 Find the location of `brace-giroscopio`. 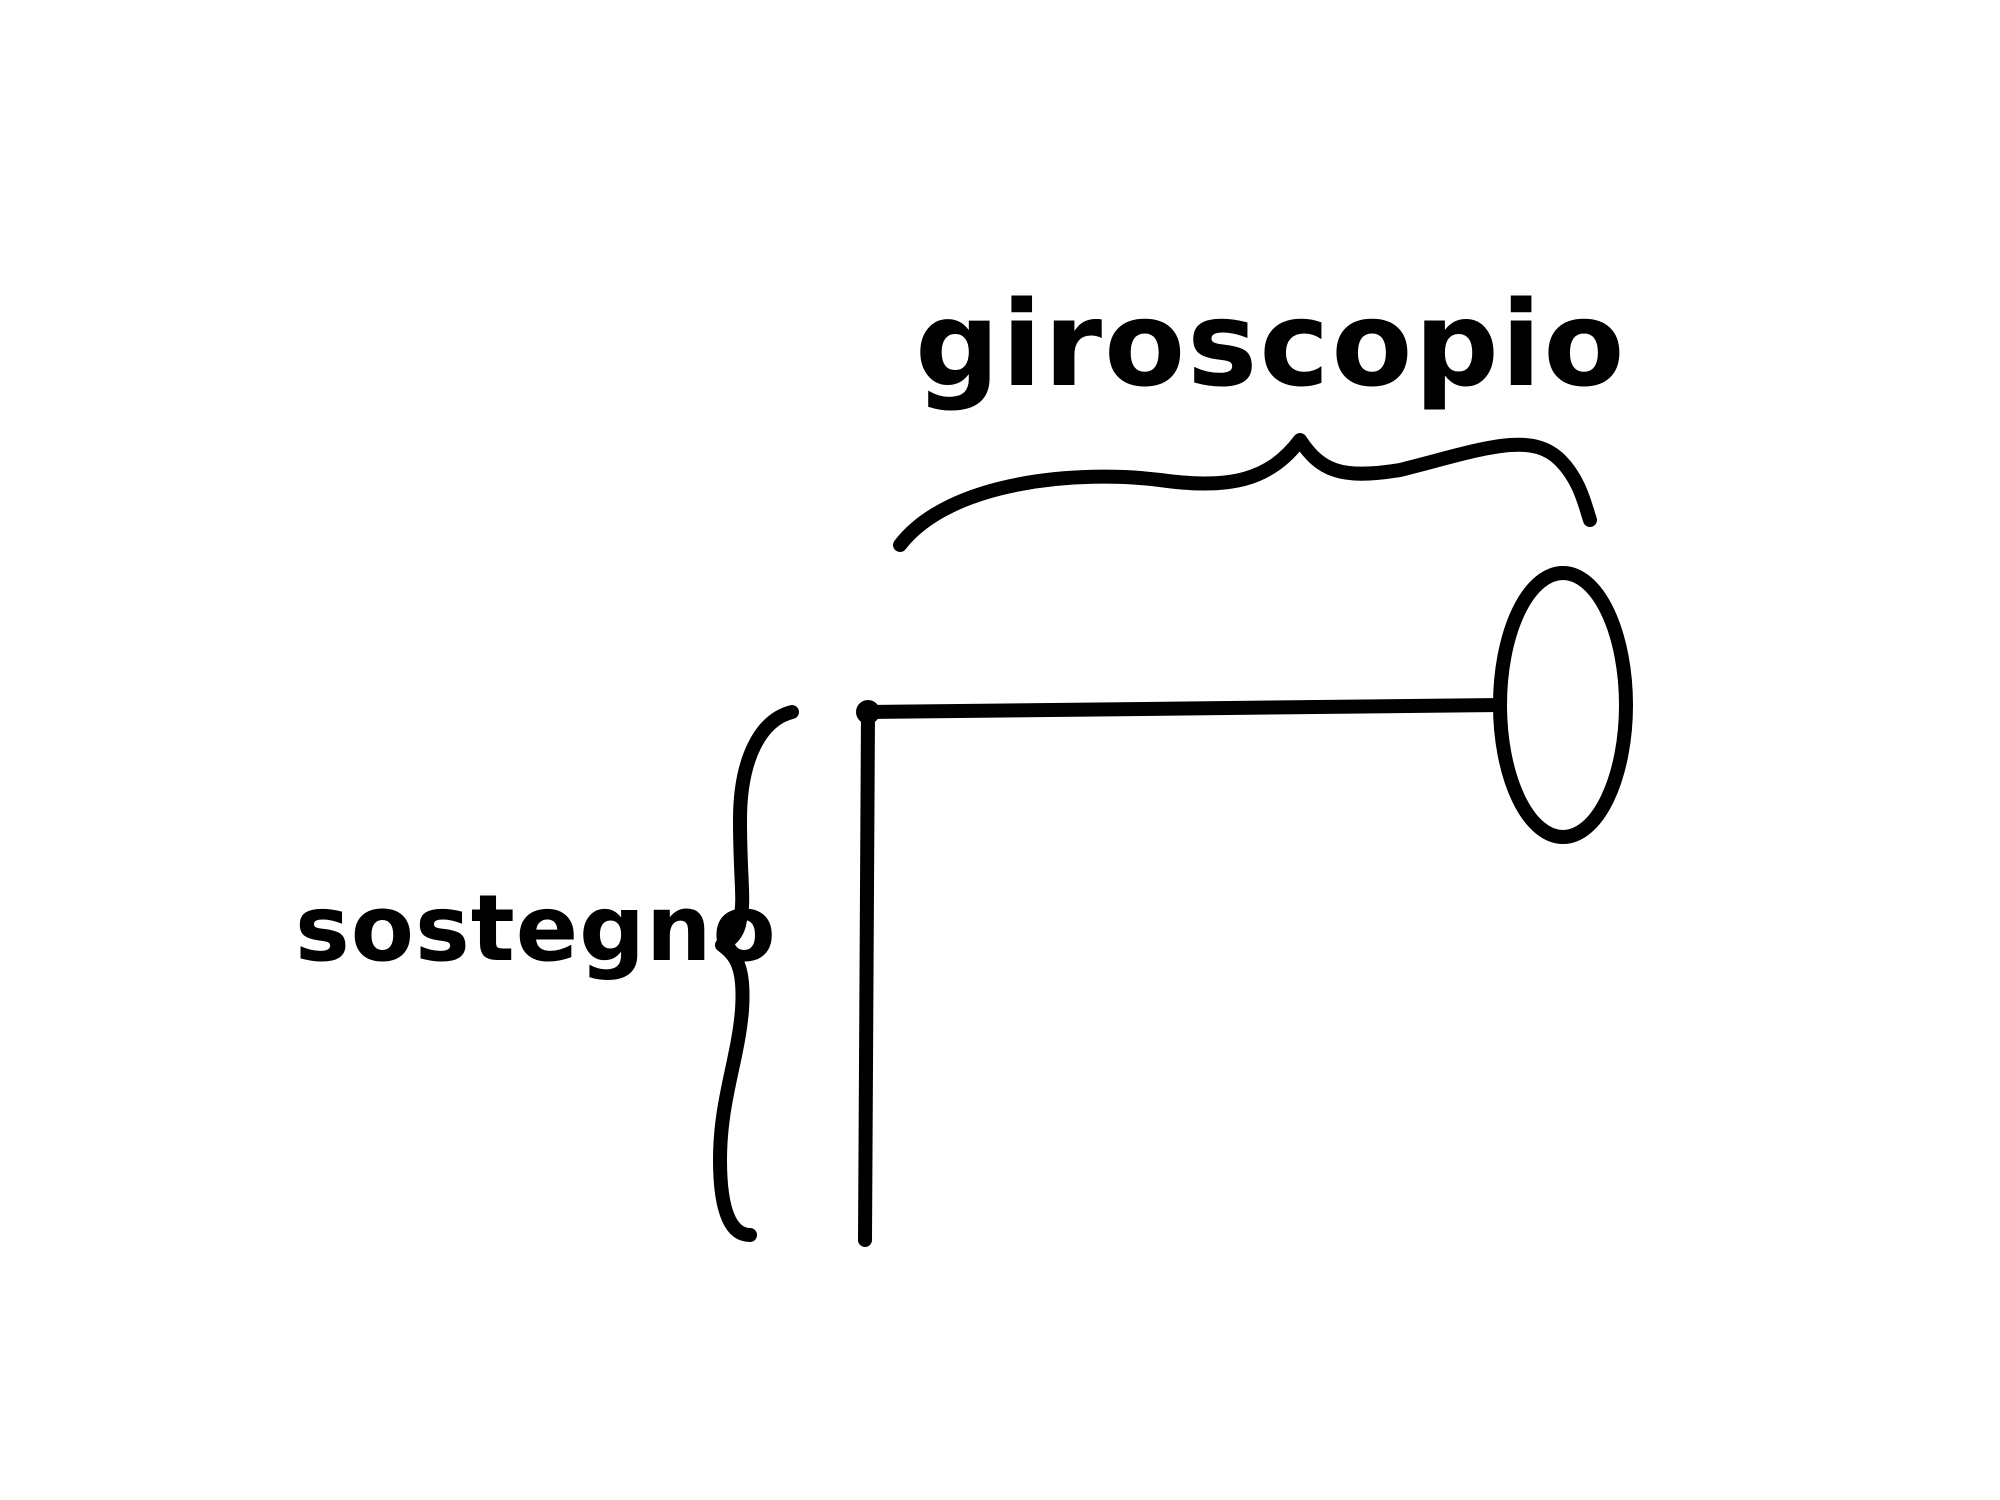

brace-giroscopio is located at coordinates (1245, 492).